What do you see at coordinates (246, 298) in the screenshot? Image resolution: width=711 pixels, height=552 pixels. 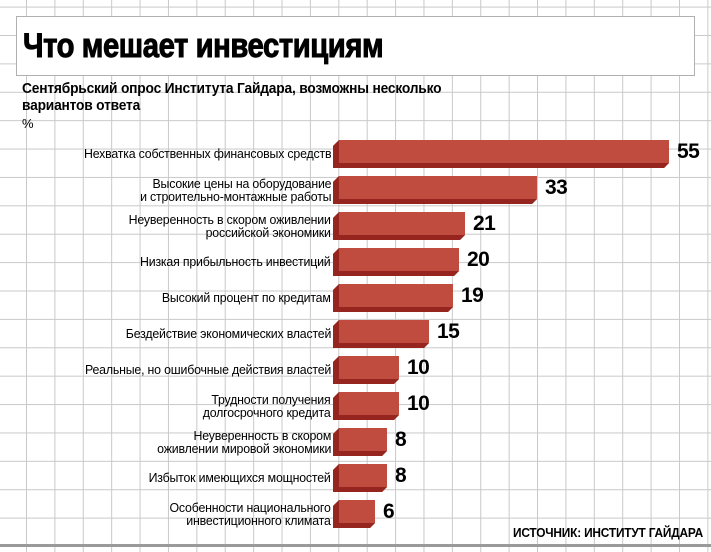 I see `category-label: Высокий процент по кредитам` at bounding box center [246, 298].